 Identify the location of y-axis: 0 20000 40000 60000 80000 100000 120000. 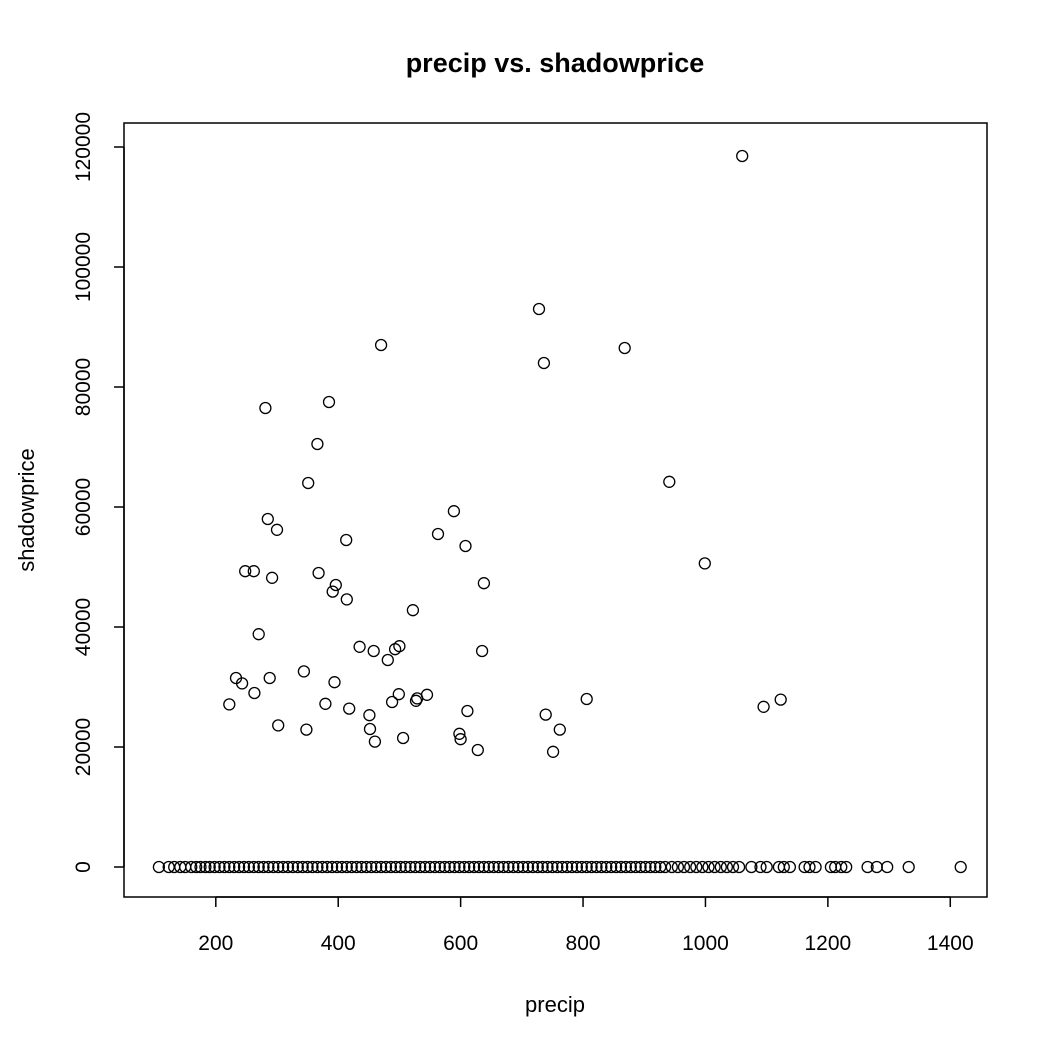
(98, 492).